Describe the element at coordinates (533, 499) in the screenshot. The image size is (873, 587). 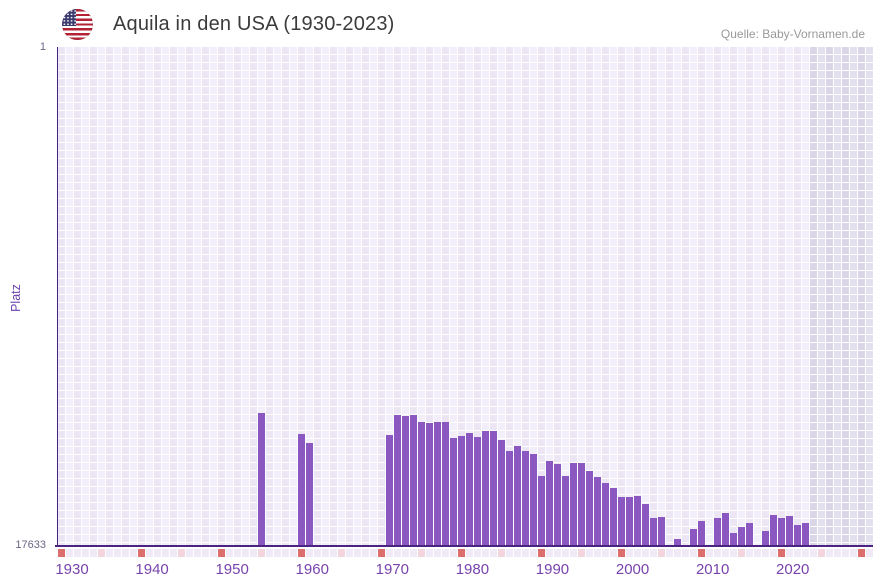
I see `bar-1989` at that location.